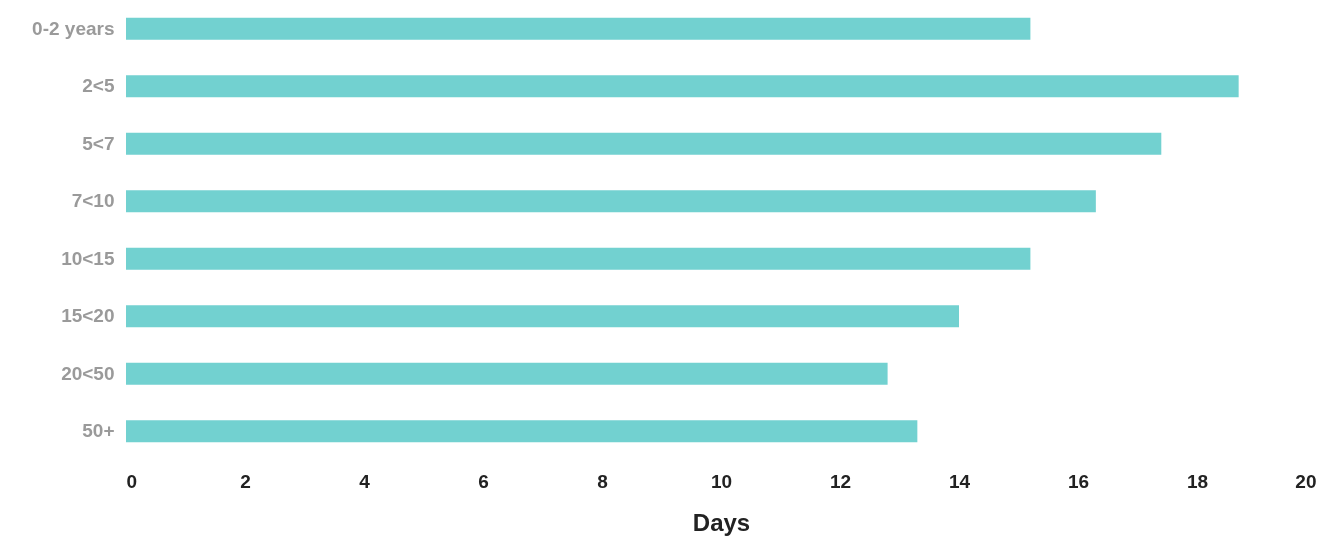 The height and width of the screenshot is (544, 1333). What do you see at coordinates (1078, 481) in the screenshot?
I see `x-tick-label: 16` at bounding box center [1078, 481].